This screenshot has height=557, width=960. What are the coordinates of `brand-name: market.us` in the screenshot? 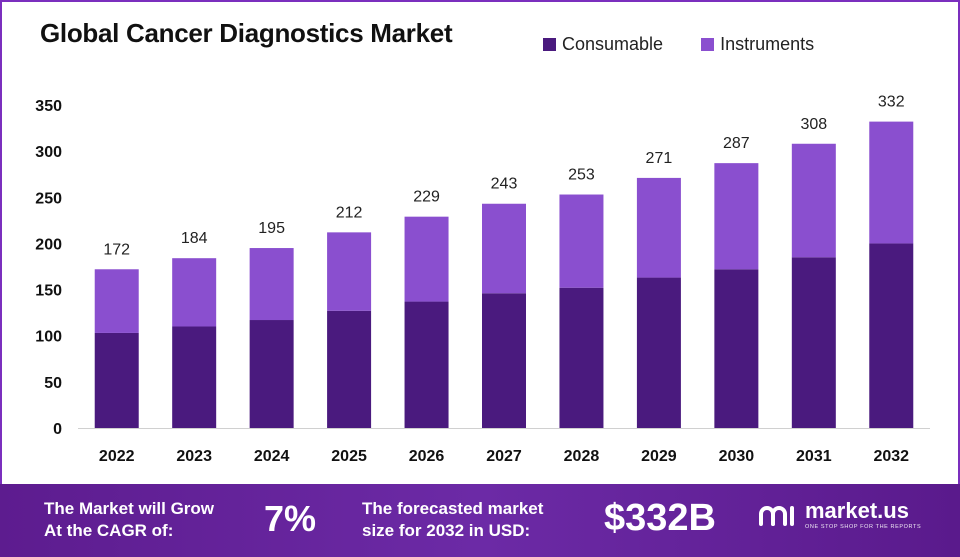 It's located at (857, 510).